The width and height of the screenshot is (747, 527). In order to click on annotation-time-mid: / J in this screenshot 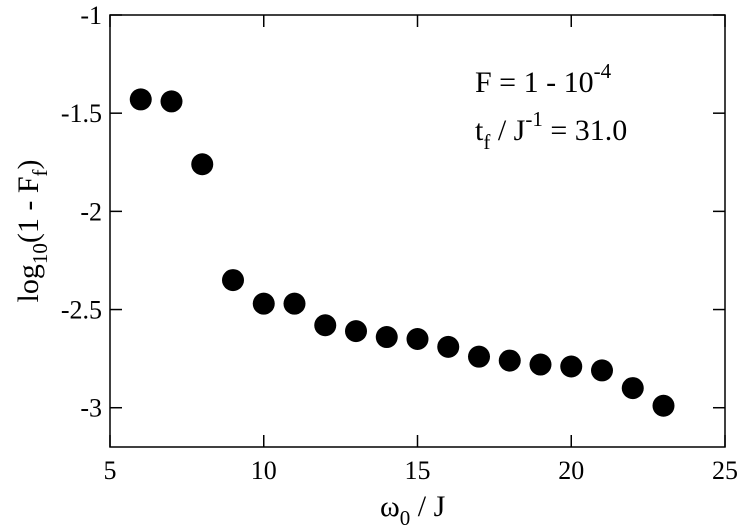, I will do `click(507, 130)`.